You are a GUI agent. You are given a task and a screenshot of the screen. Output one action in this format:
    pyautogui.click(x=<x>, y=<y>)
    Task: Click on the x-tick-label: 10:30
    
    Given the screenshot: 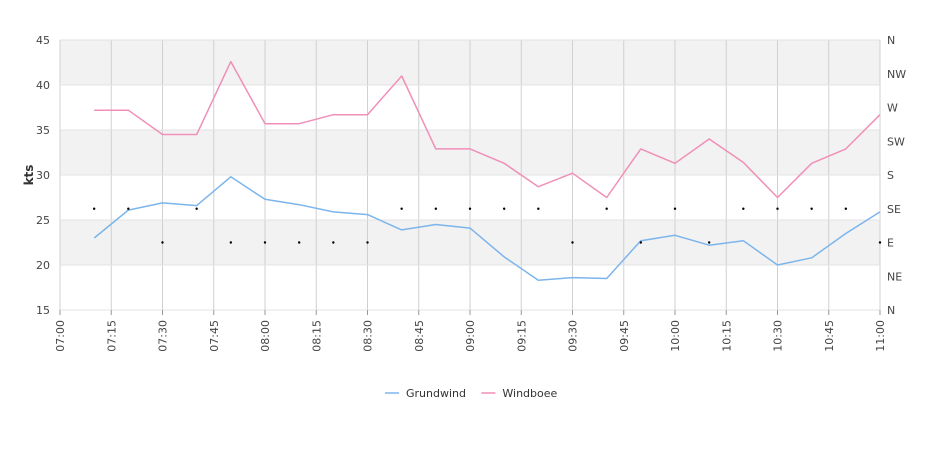 What is the action you would take?
    pyautogui.click(x=778, y=336)
    